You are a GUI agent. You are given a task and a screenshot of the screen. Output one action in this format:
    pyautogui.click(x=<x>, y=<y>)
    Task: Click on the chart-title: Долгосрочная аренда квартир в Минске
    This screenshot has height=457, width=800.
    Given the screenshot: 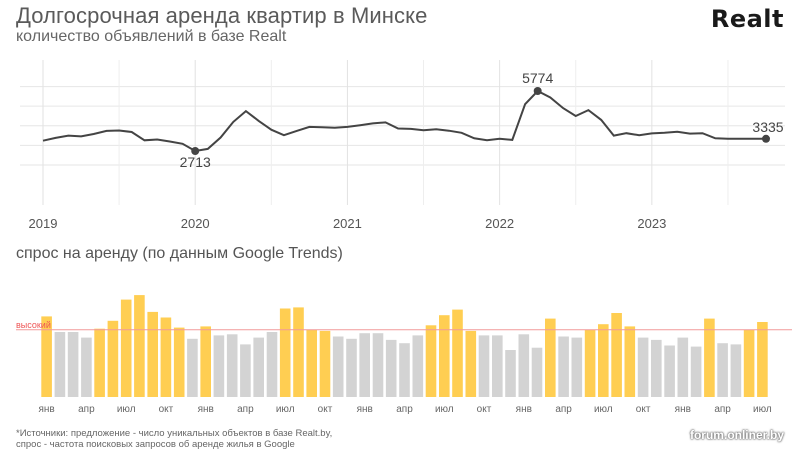 What is the action you would take?
    pyautogui.click(x=222, y=15)
    